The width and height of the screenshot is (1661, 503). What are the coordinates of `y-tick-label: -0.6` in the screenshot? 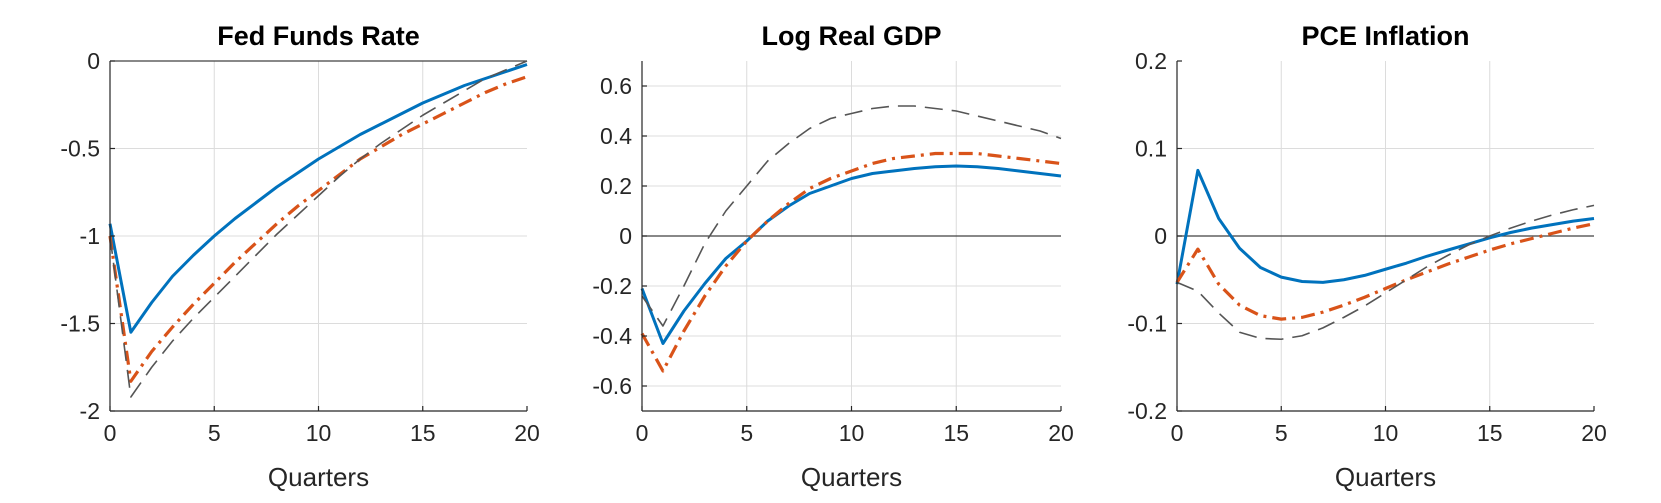 It's located at (612, 386).